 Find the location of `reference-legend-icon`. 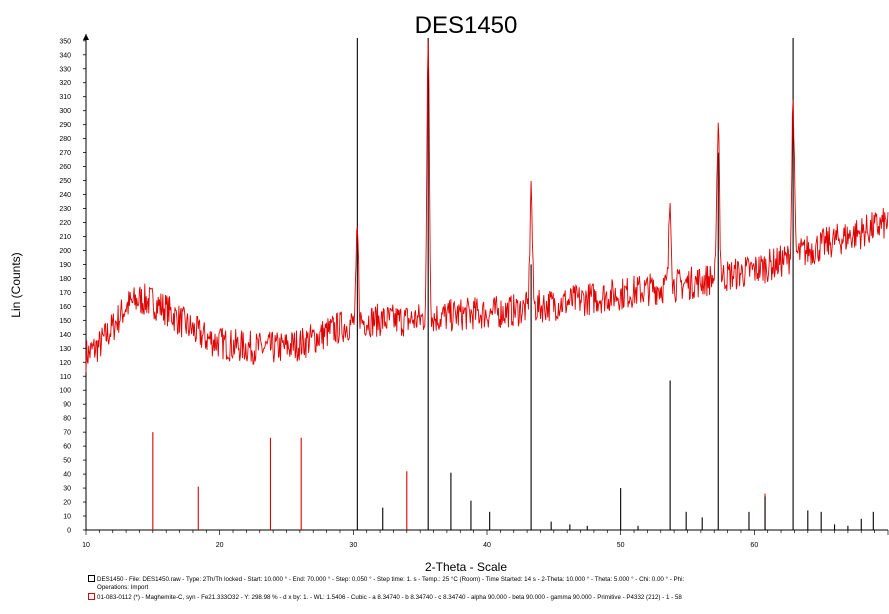

reference-legend-icon is located at coordinates (91, 596).